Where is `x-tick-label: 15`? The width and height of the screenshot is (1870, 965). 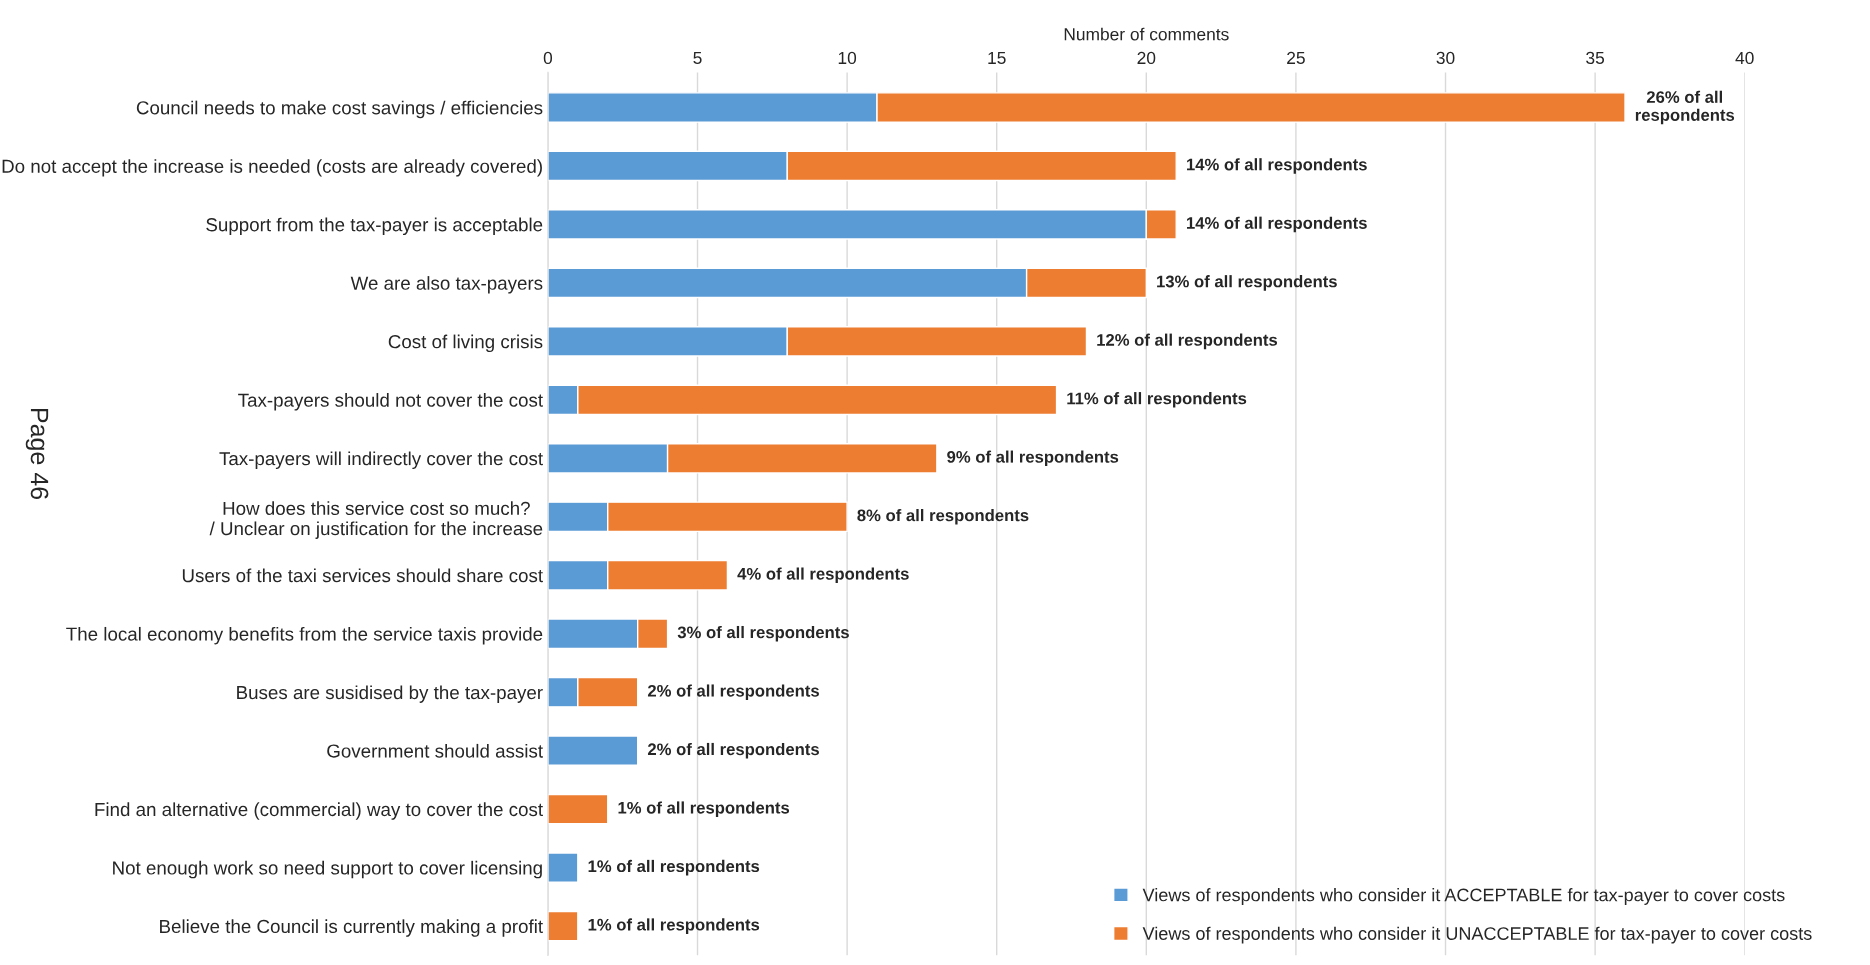
x-tick-label: 15 is located at coordinates (997, 58).